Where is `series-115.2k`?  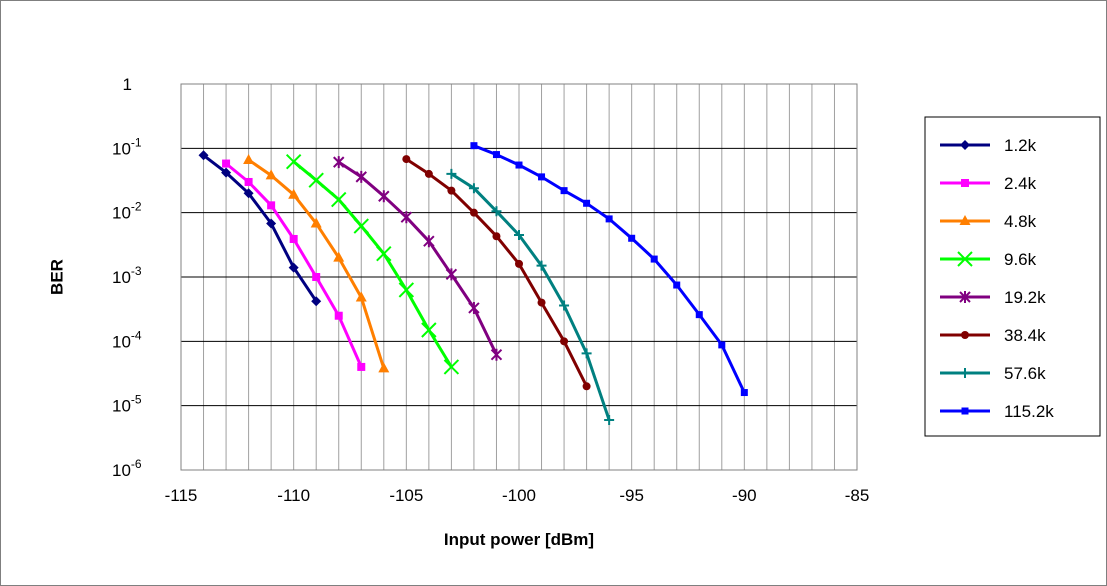 series-115.2k is located at coordinates (609, 269).